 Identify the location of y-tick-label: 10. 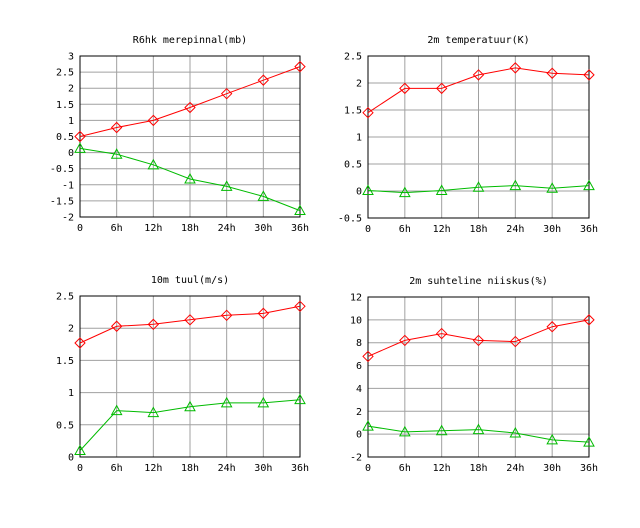
(356, 320).